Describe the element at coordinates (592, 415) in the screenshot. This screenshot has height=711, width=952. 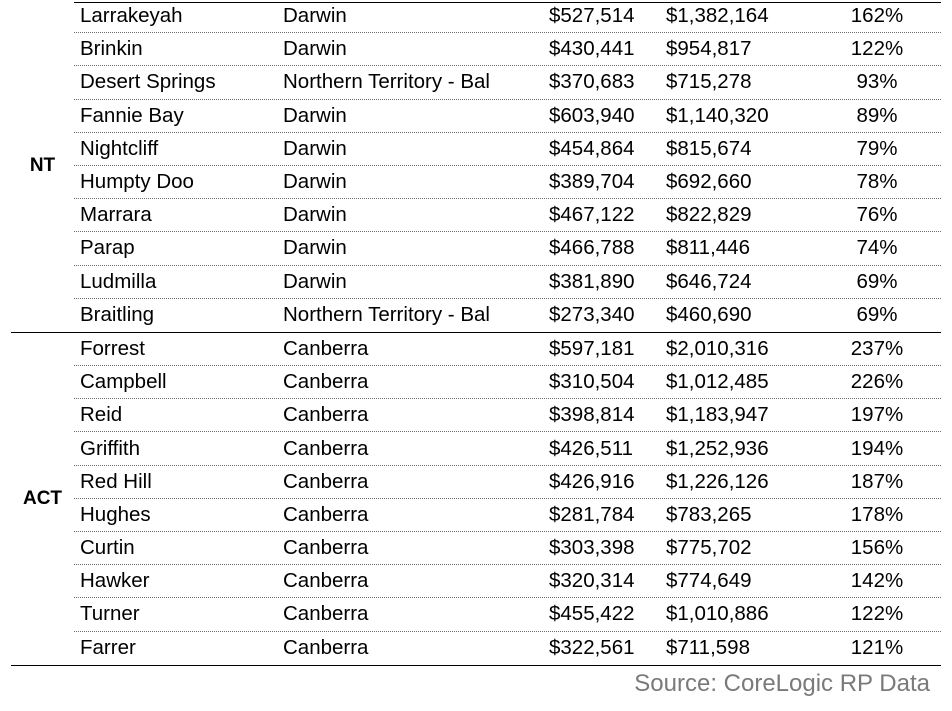
I see `value-1-cell: $398,814` at that location.